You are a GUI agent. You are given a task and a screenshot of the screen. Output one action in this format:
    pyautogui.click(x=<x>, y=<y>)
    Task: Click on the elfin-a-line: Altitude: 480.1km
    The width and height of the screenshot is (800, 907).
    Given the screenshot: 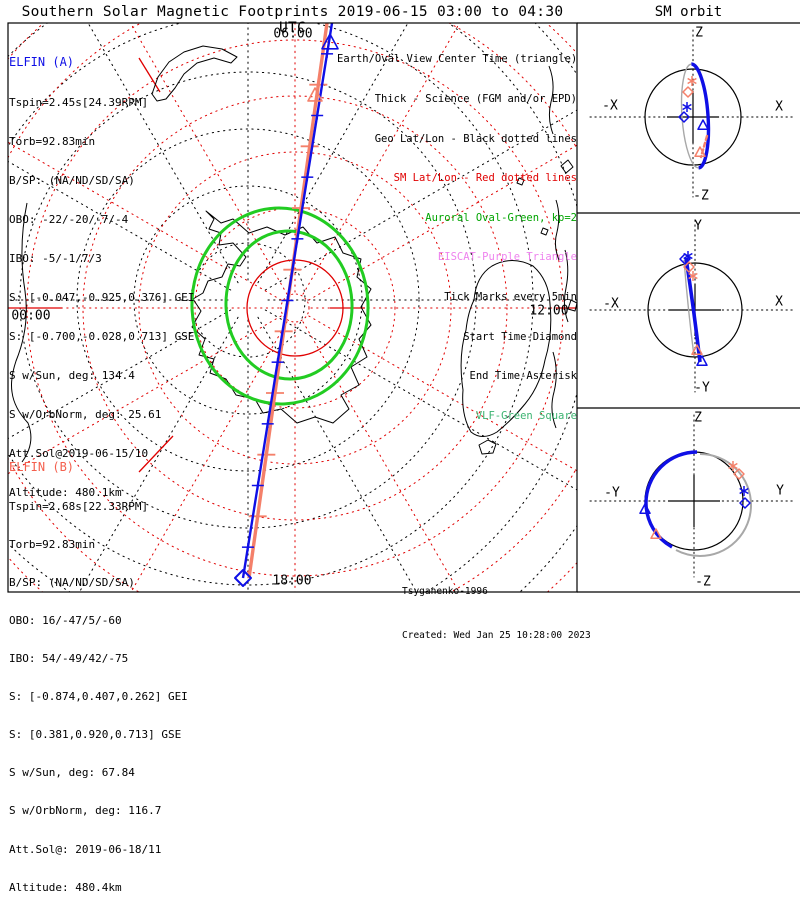 What is the action you would take?
    pyautogui.click(x=65, y=492)
    